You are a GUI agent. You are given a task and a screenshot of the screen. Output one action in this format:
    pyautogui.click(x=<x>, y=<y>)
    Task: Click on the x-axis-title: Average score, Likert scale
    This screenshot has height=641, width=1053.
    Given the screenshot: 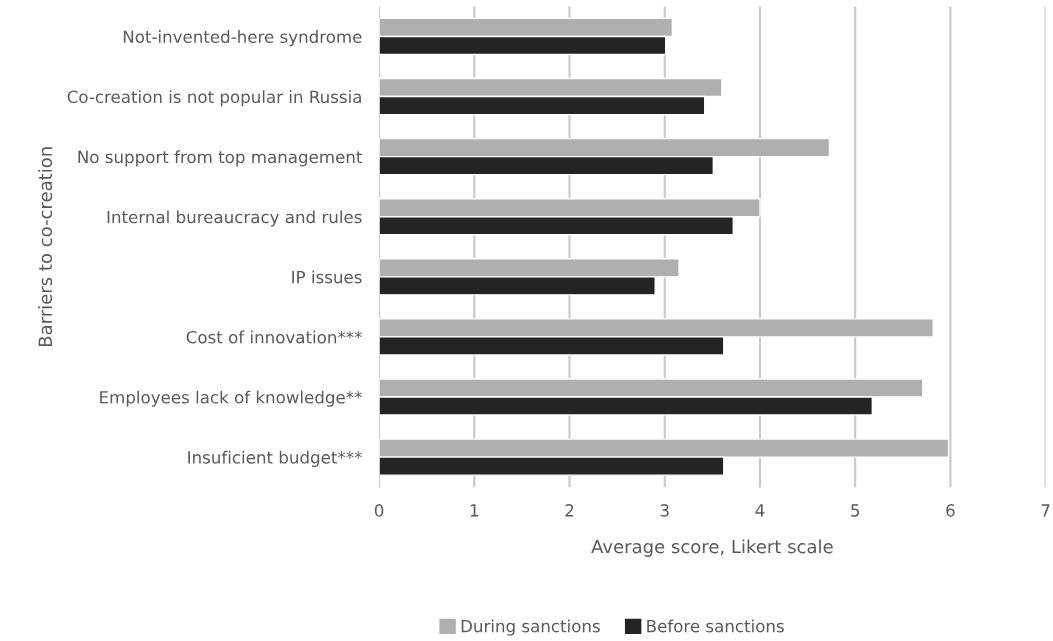 What is the action you would take?
    pyautogui.click(x=712, y=548)
    